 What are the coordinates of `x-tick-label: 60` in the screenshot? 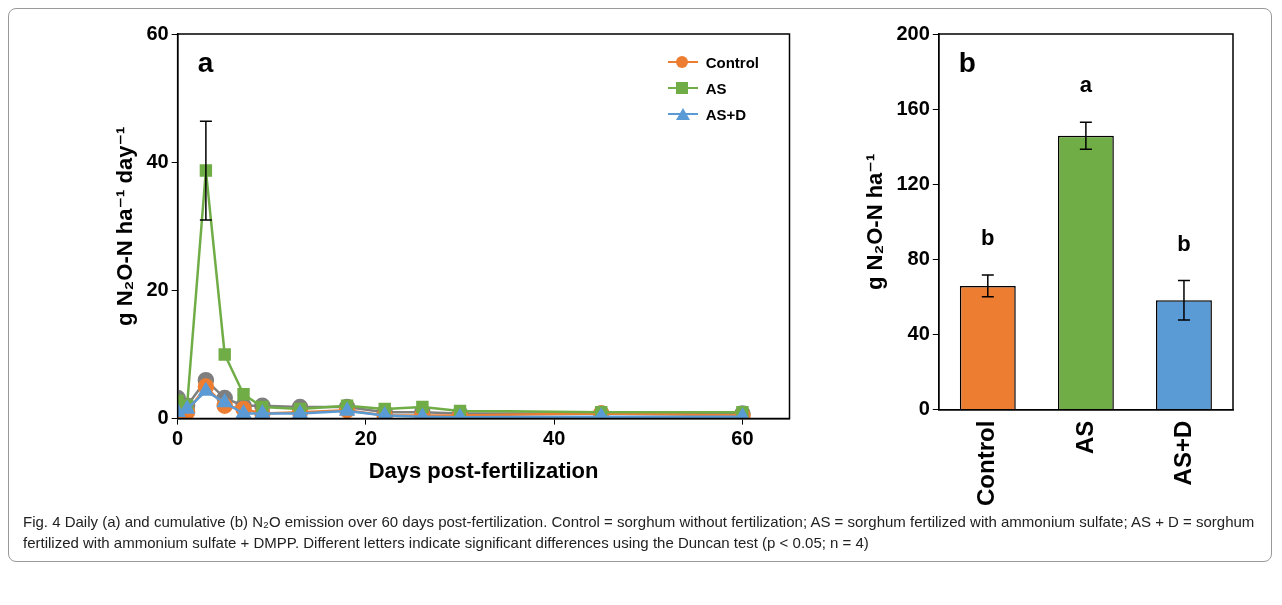 It's located at (742, 438).